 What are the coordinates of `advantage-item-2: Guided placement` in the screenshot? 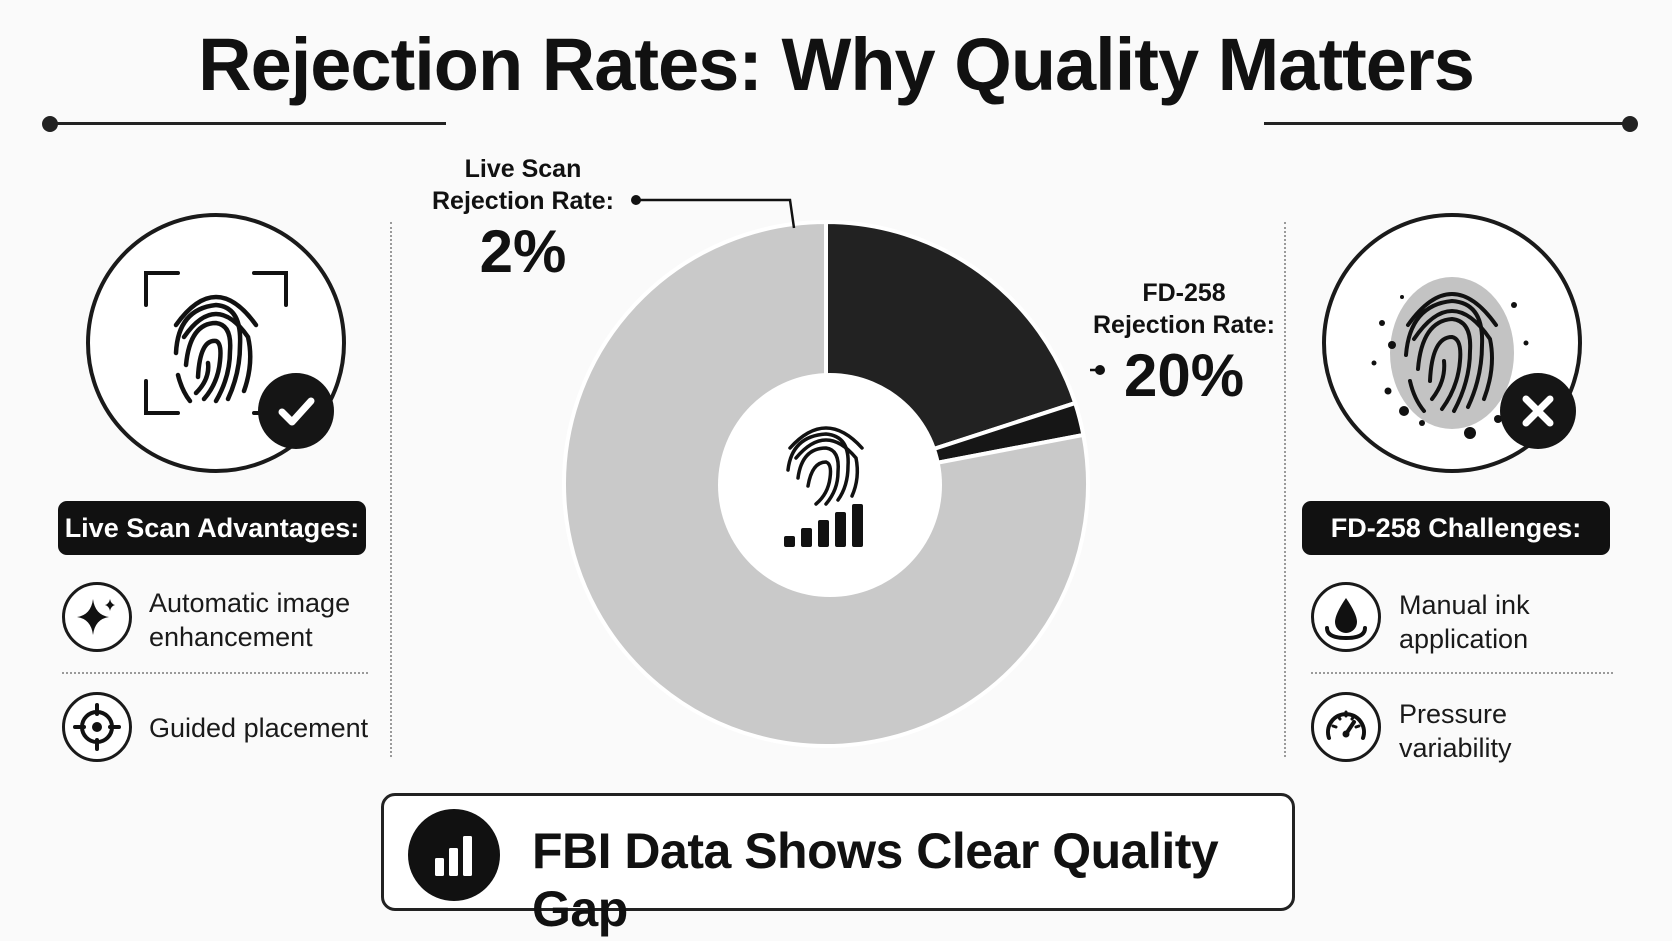 It's located at (258, 728).